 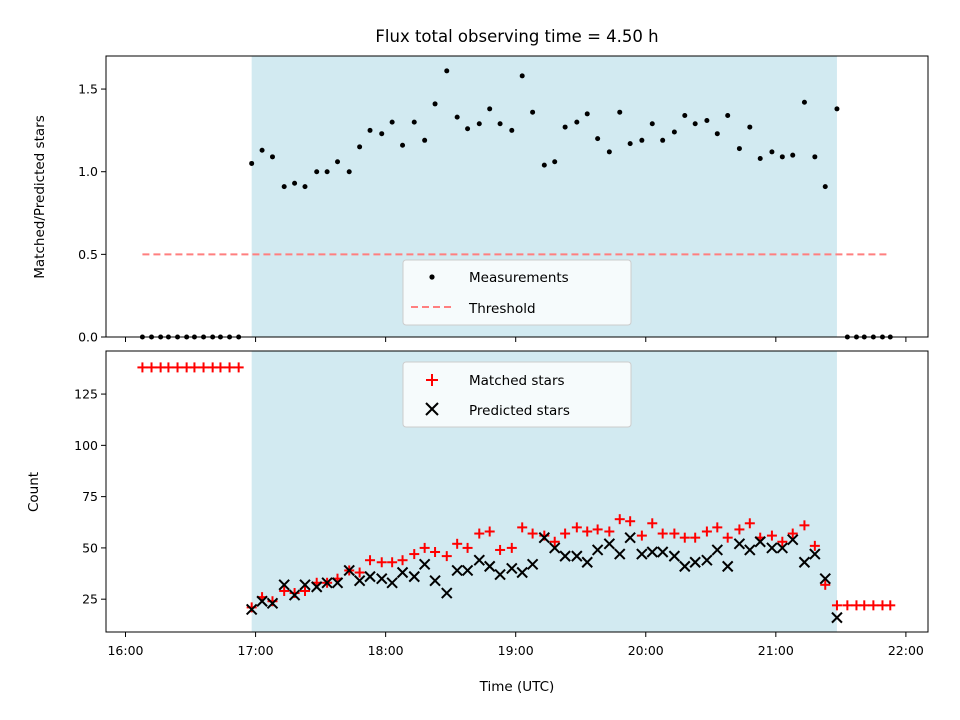 I want to click on legend-matched-marker, so click(x=432, y=380).